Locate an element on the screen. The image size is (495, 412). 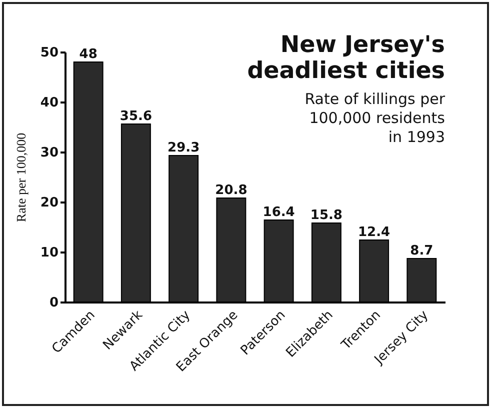
data-label: 29.3 is located at coordinates (184, 148).